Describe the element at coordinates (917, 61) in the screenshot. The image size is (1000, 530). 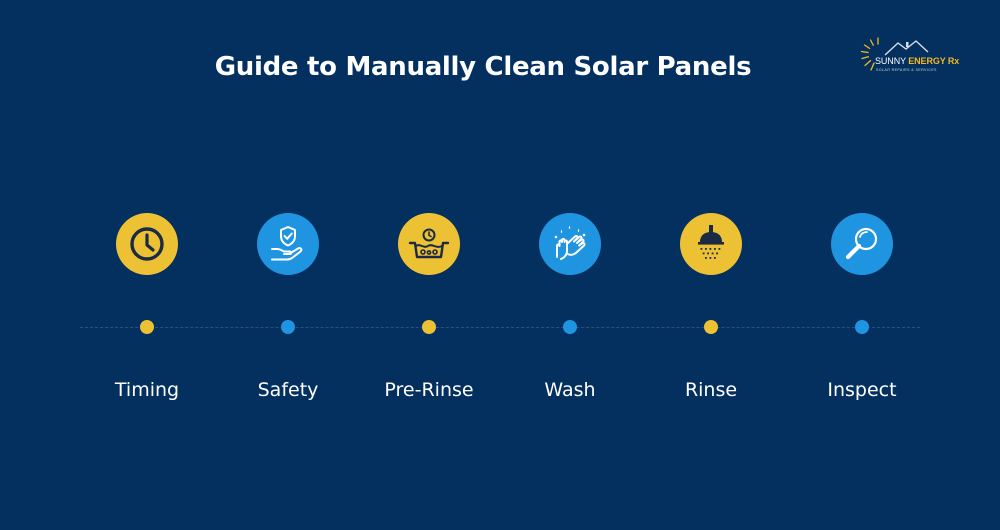
I see `brand-name: SUNNY ENERGY Rx` at that location.